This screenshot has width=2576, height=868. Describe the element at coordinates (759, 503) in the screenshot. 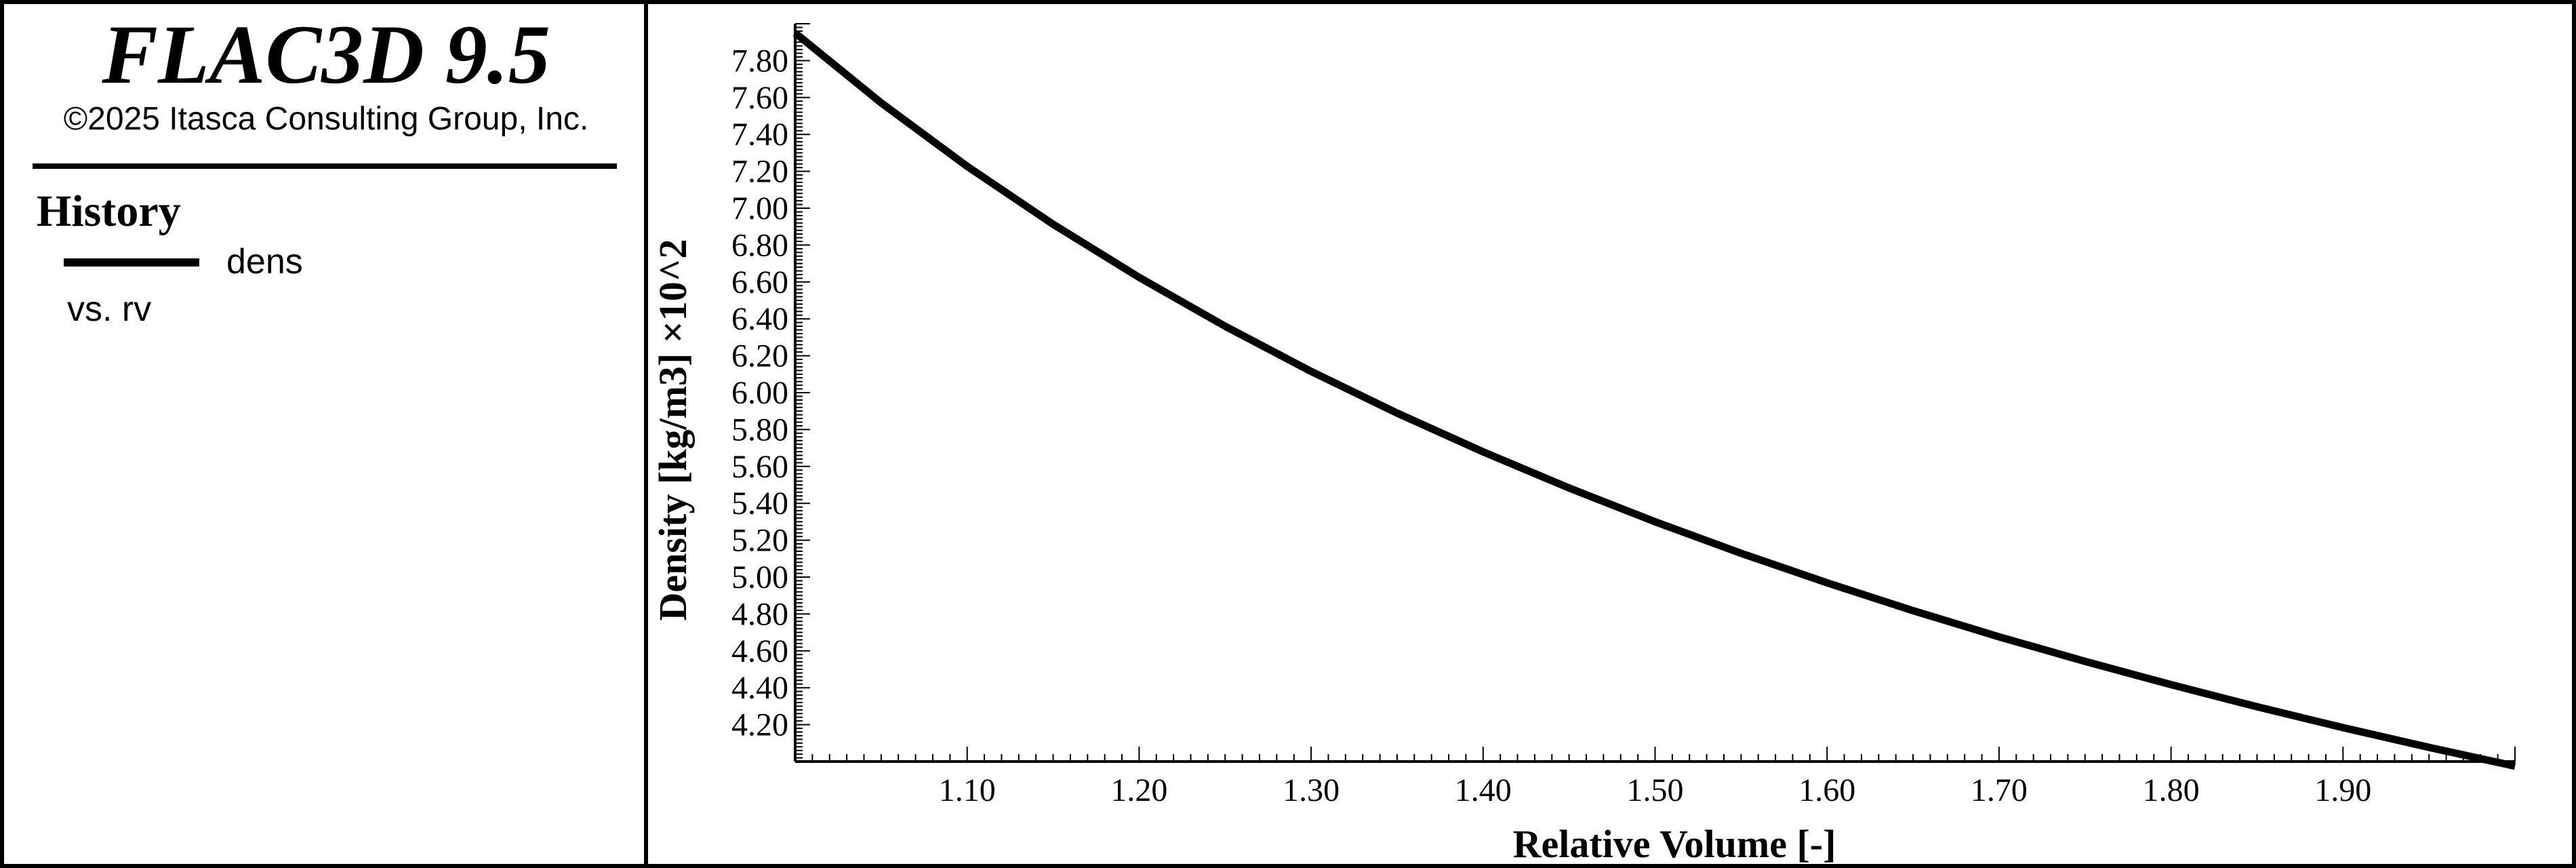

I see `y-tick-label: 5.40` at that location.